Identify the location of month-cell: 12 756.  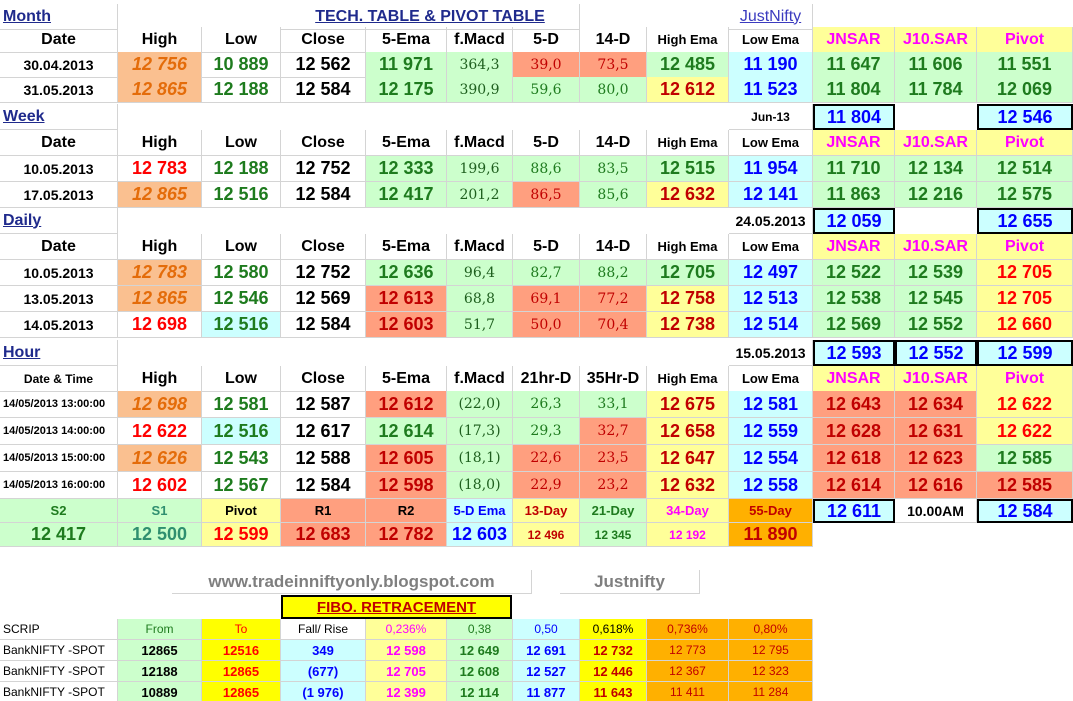
(160, 65).